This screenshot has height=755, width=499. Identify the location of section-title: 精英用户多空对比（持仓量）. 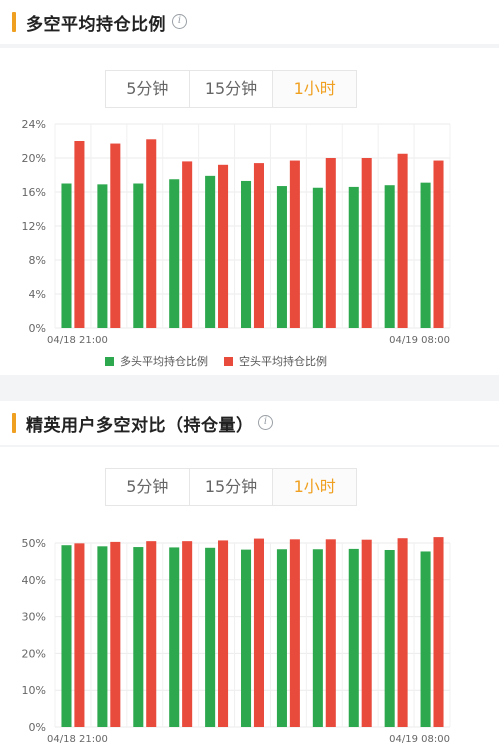
(140, 426).